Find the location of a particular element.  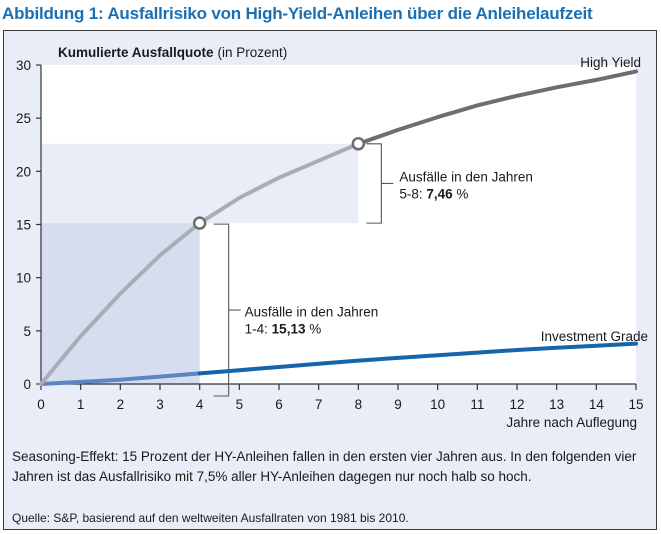

y-tick-label: 30 is located at coordinates (23, 65).